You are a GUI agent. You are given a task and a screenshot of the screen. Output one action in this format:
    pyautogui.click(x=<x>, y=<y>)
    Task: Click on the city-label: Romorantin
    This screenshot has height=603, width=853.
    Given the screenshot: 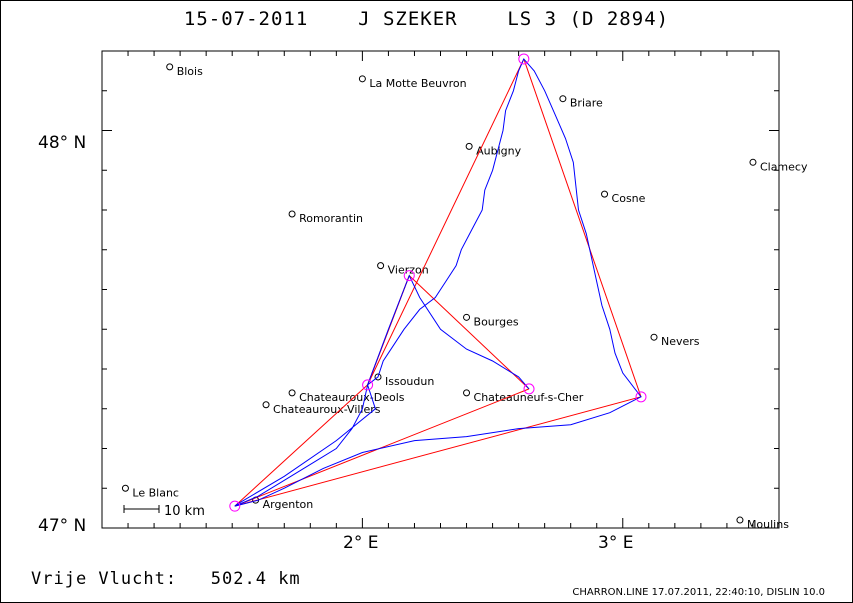 What is the action you would take?
    pyautogui.click(x=331, y=218)
    